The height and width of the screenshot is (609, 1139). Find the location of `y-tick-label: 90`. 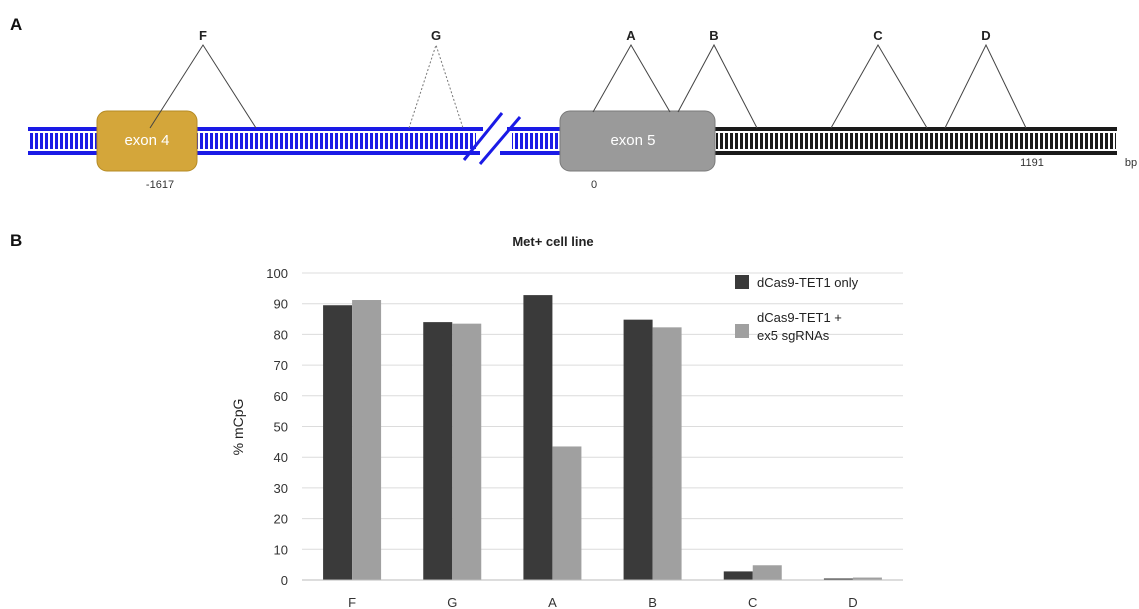

y-tick-label: 90 is located at coordinates (281, 304).